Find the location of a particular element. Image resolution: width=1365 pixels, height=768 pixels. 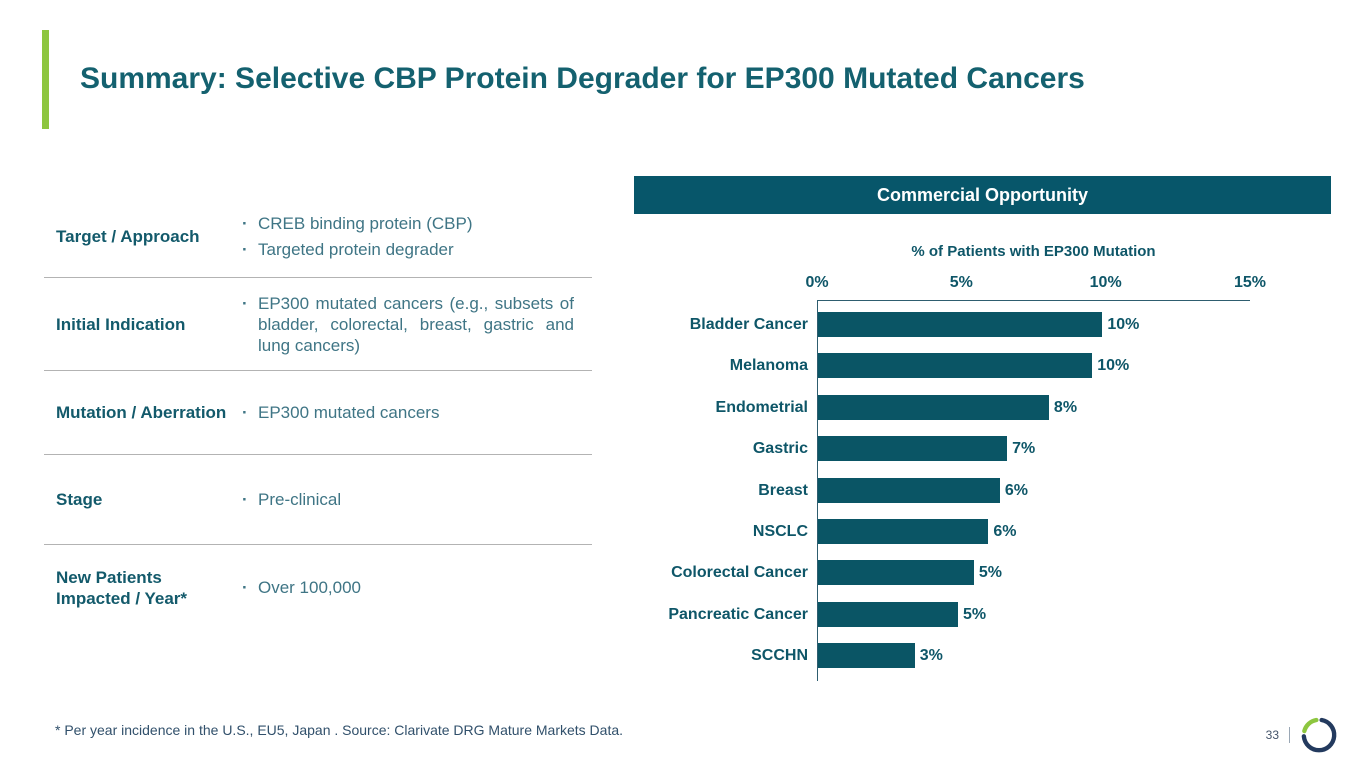

bar-category-label: Endometrial is located at coordinates (761, 407).